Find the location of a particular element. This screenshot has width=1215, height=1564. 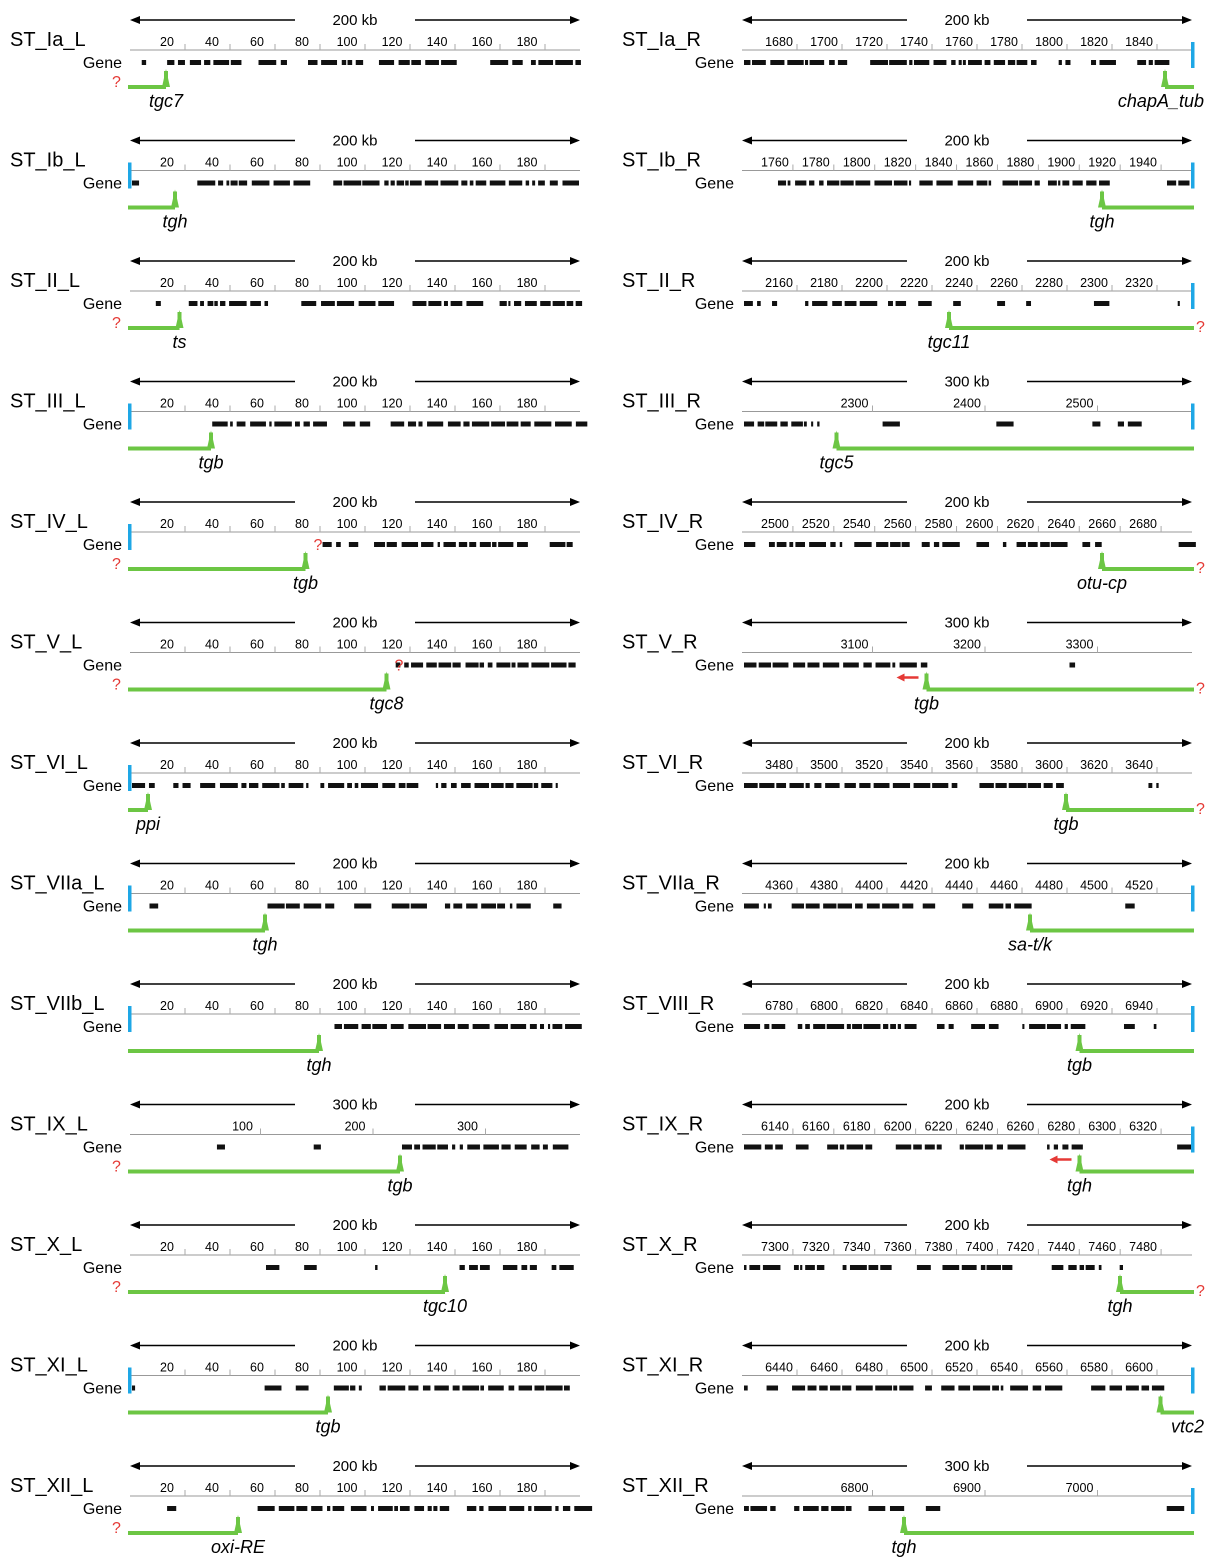

ruler-tick-label: 1840 is located at coordinates (939, 163).